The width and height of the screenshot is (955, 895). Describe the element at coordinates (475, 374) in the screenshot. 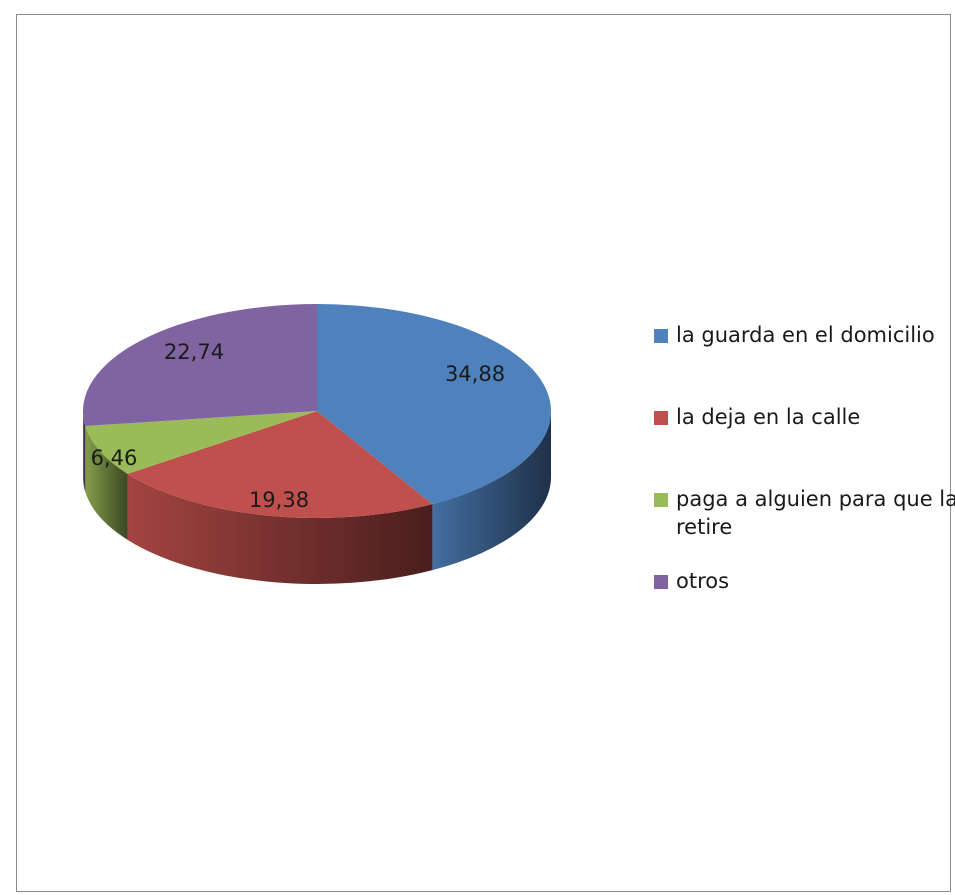

I see `pie-data-label-0: 34,88` at that location.